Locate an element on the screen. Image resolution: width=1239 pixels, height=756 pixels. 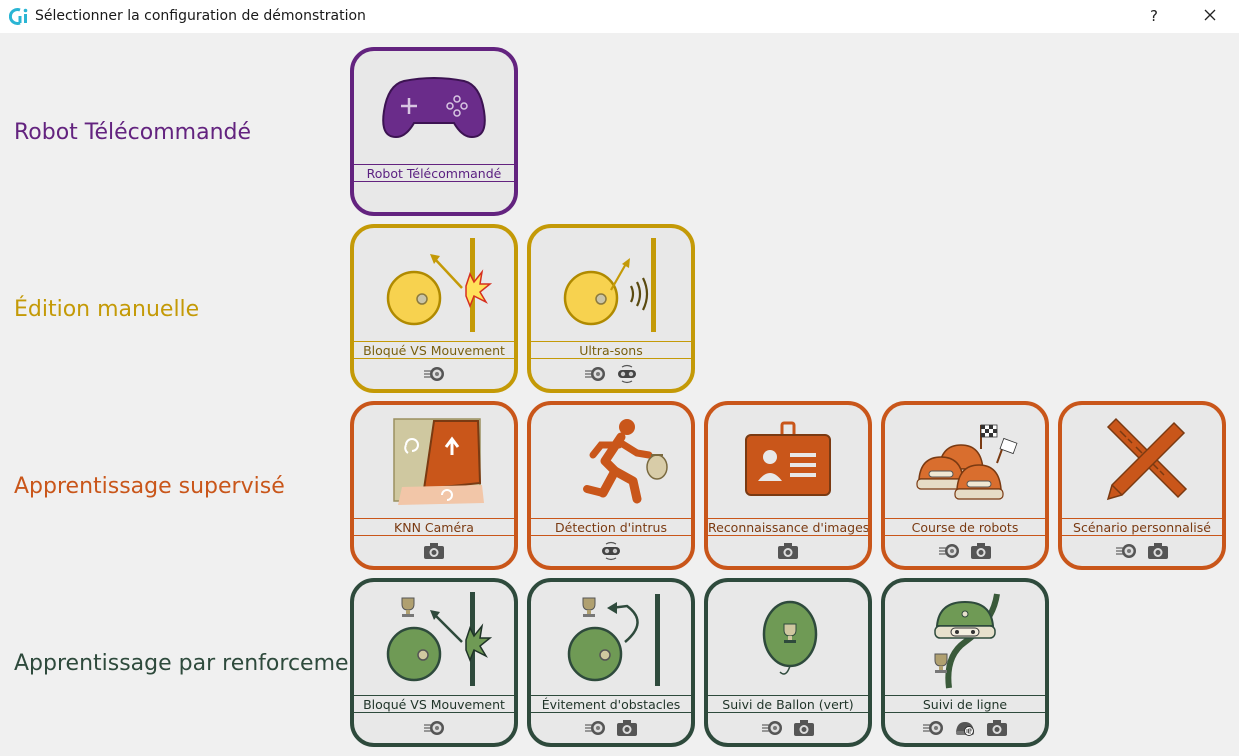
id-badge-icon is located at coordinates (788, 460).